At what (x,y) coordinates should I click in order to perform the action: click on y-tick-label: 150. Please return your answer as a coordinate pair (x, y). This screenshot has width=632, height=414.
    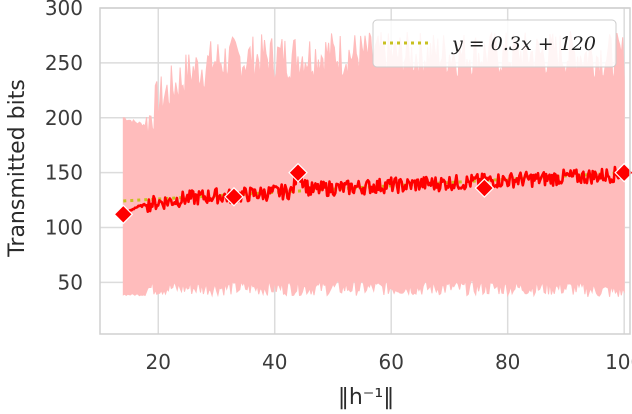
    Looking at the image, I should click on (64, 173).